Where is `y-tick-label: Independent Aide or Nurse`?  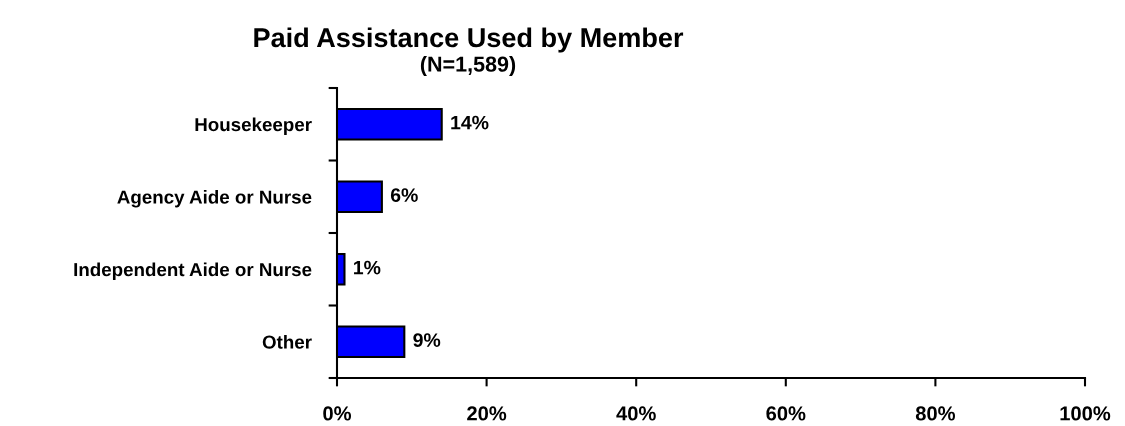 y-tick-label: Independent Aide or Nurse is located at coordinates (193, 271).